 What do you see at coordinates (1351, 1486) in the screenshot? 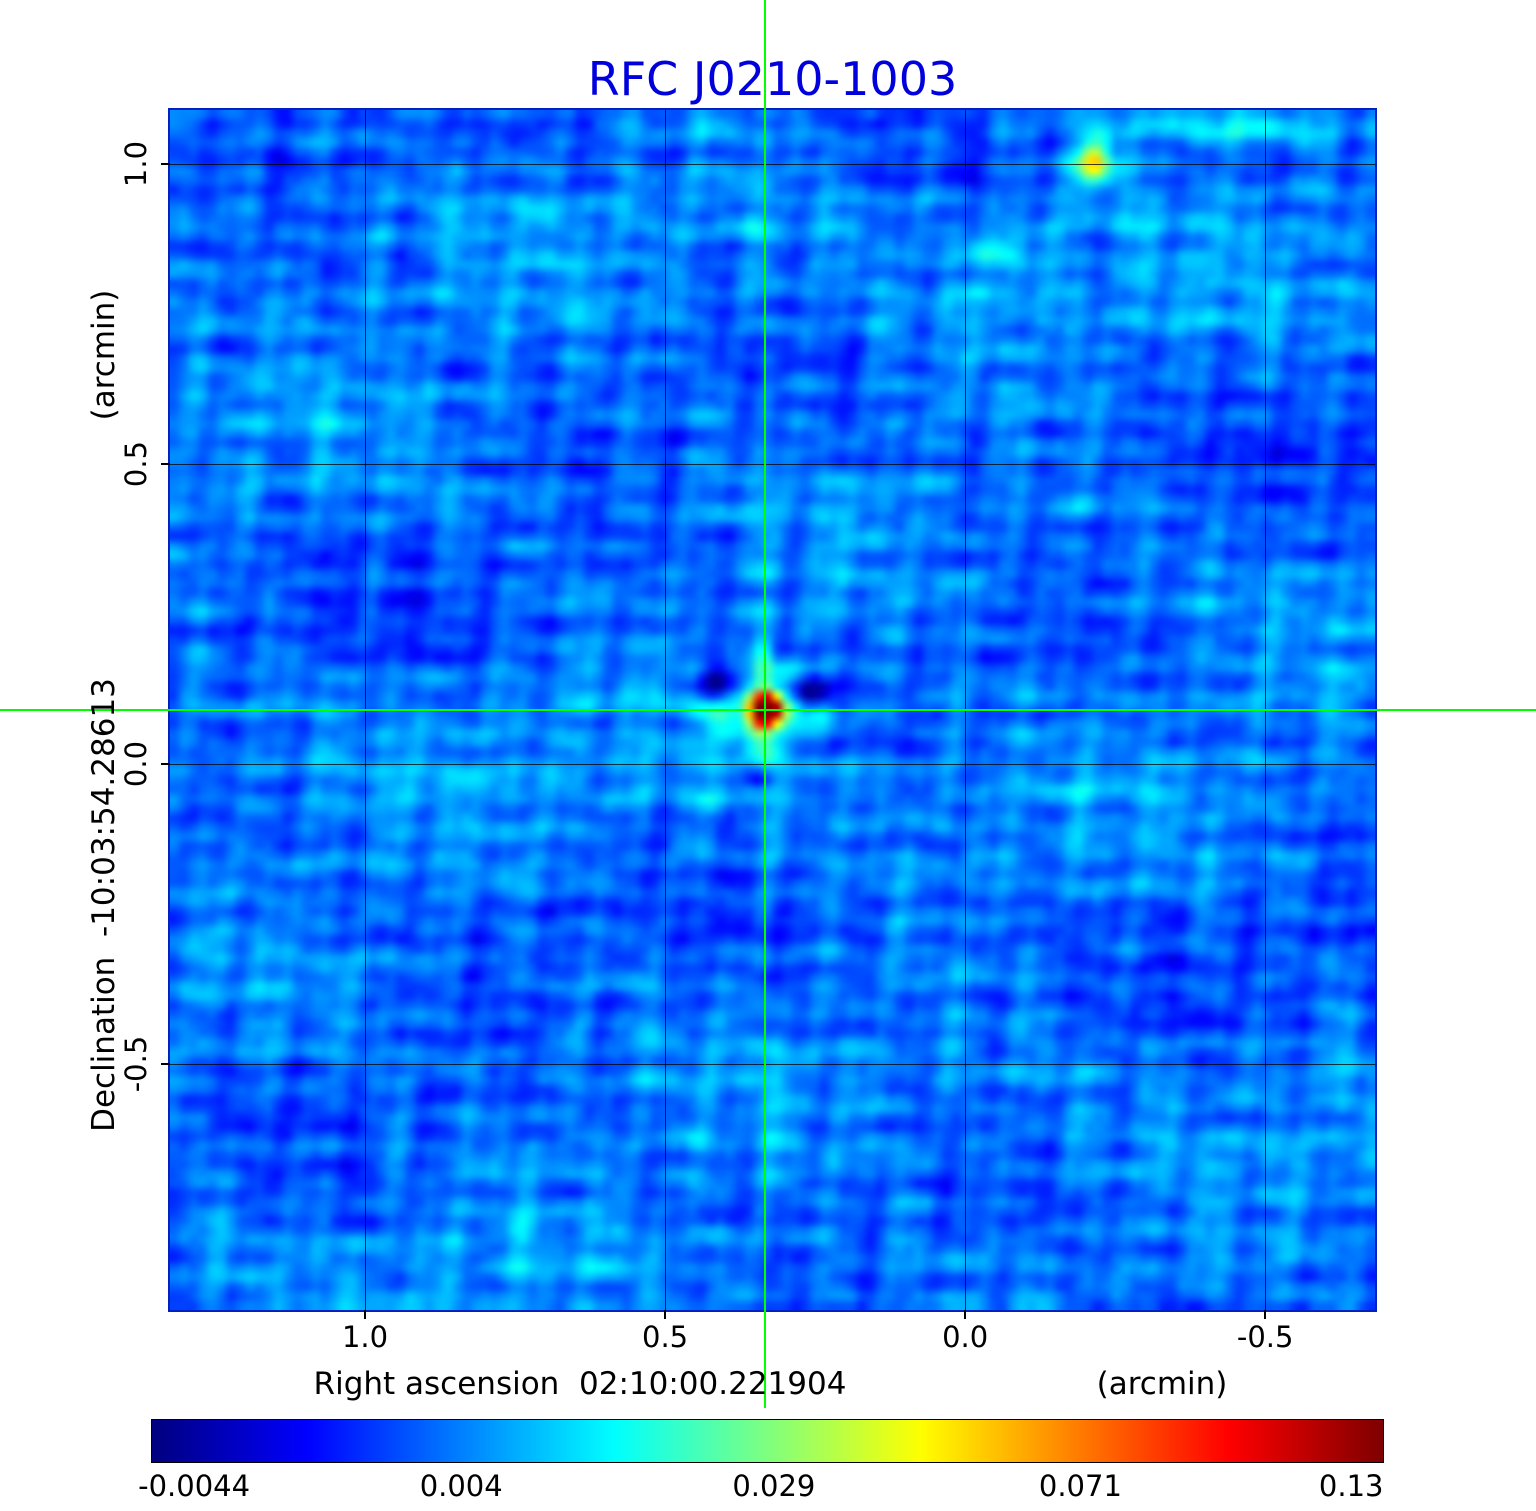
I see `colorbar-tick-label: 0.13` at bounding box center [1351, 1486].